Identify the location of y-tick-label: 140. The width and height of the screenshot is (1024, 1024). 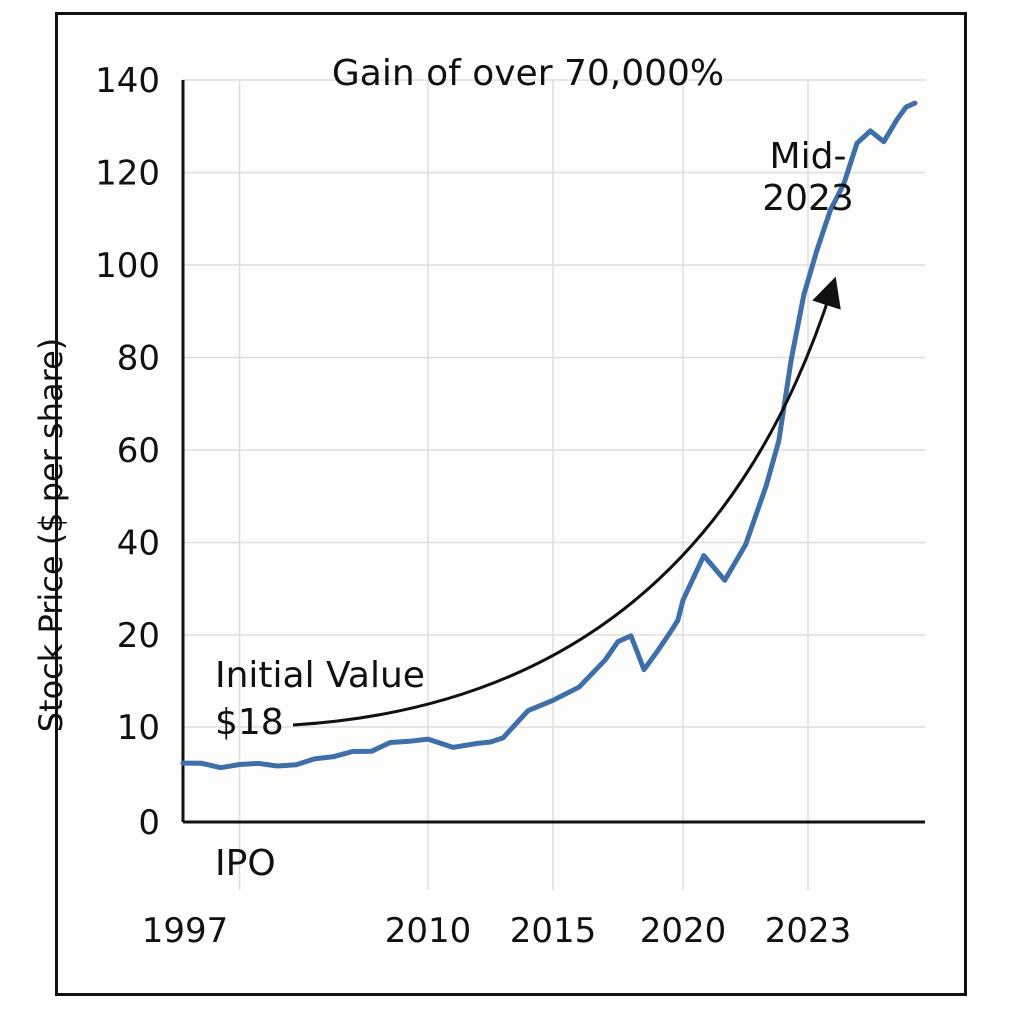
(127, 81).